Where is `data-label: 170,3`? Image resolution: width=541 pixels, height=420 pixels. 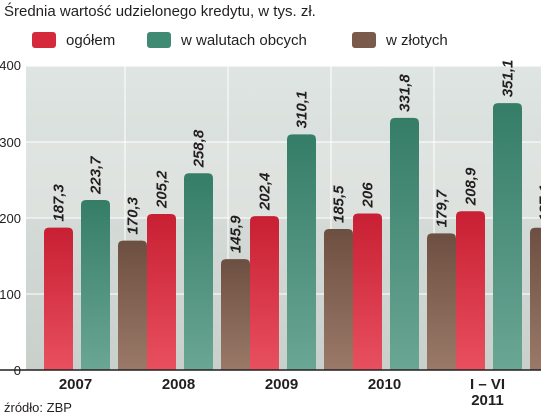
data-label: 170,3 is located at coordinates (133, 215).